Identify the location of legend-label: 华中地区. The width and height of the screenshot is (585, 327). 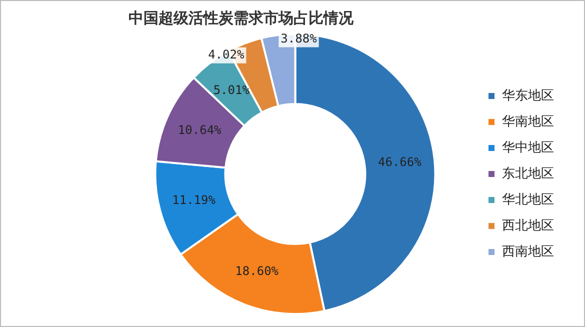
(528, 148).